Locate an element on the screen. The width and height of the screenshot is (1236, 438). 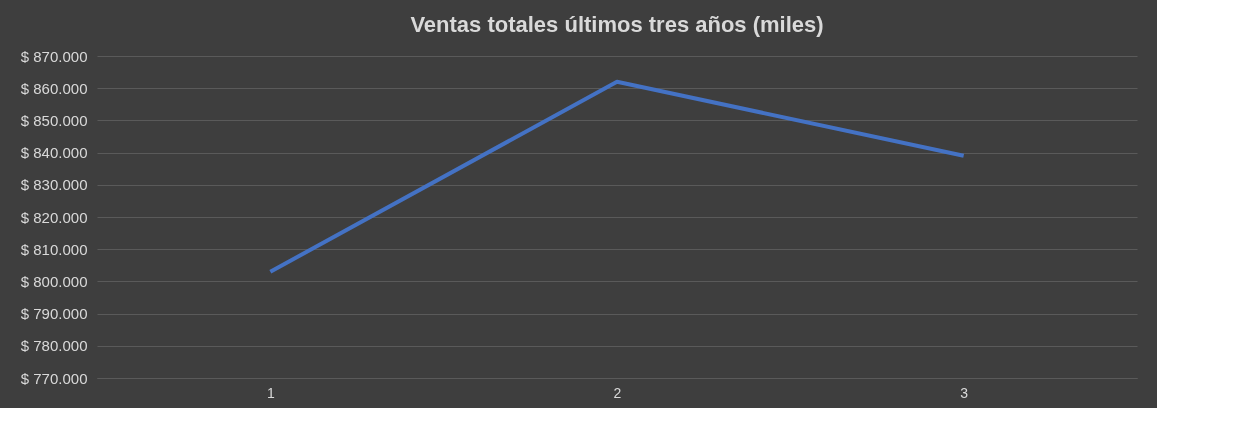
x-tick-label: 3 is located at coordinates (964, 392).